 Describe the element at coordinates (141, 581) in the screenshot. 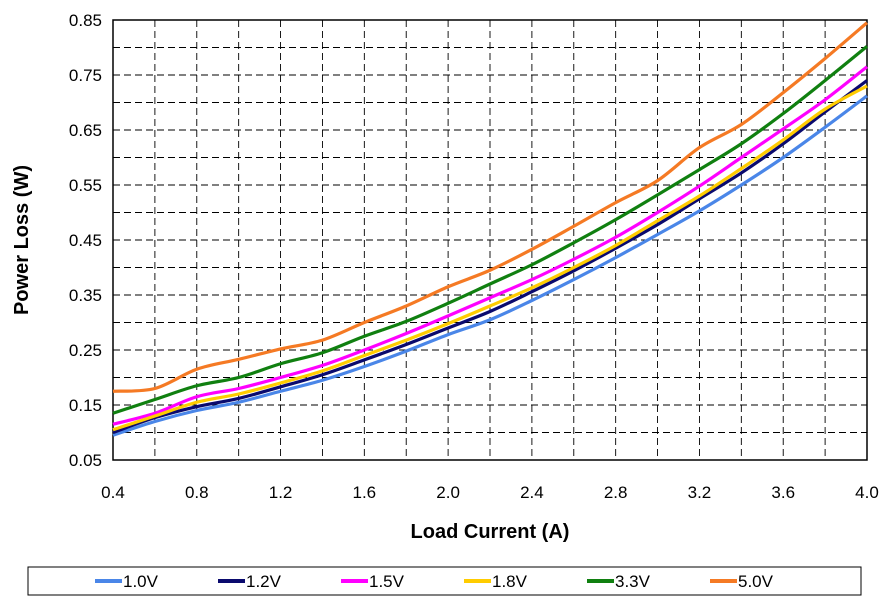

I see `legend-label: 1.0V` at that location.